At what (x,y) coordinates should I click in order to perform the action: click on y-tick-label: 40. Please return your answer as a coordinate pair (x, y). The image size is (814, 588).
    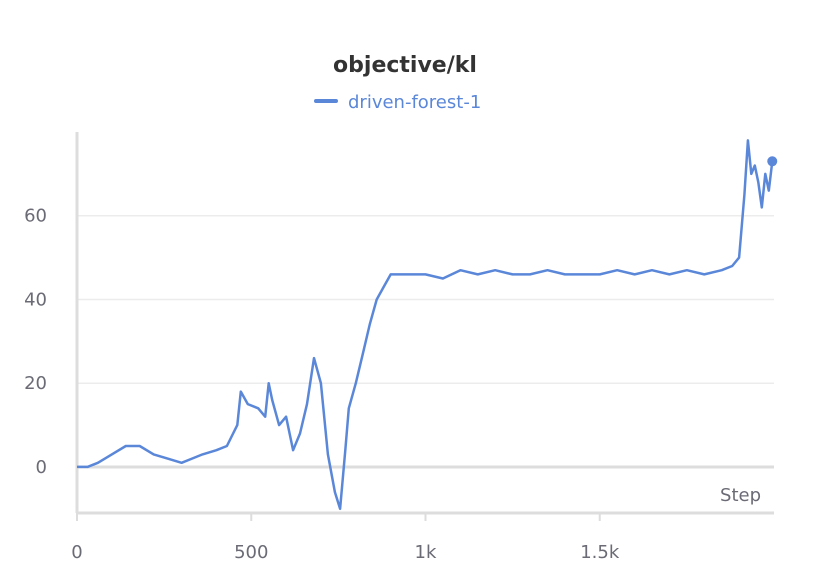
    Looking at the image, I should click on (35, 299).